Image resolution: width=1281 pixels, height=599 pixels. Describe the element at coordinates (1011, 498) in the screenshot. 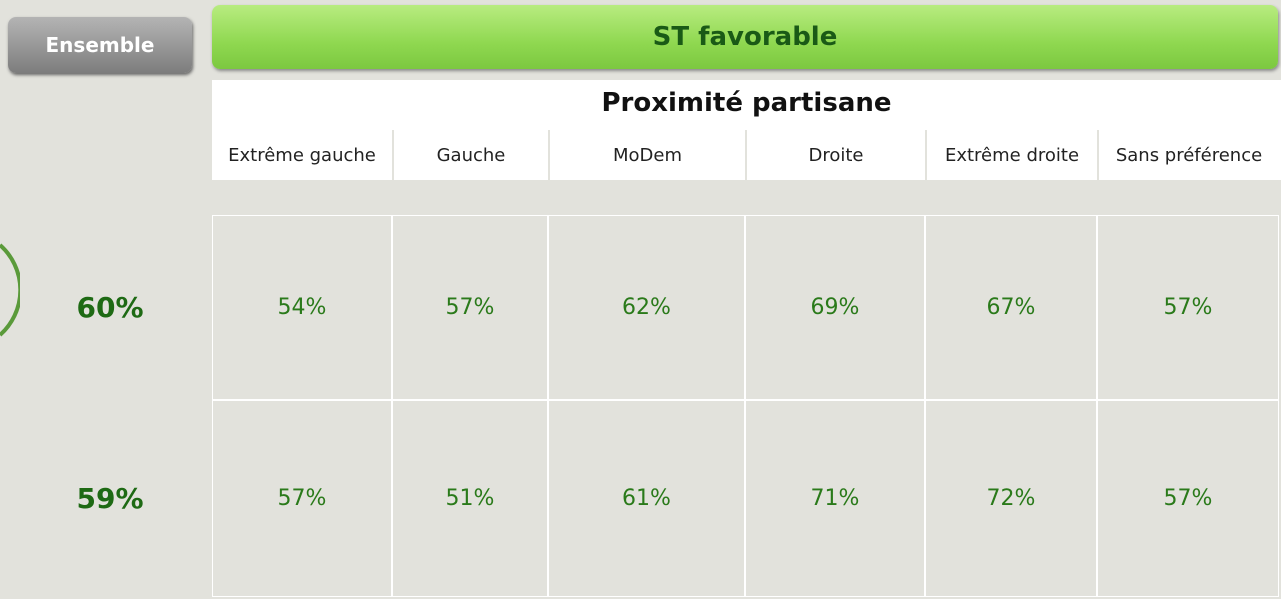

I see `table-cell: 72%` at that location.